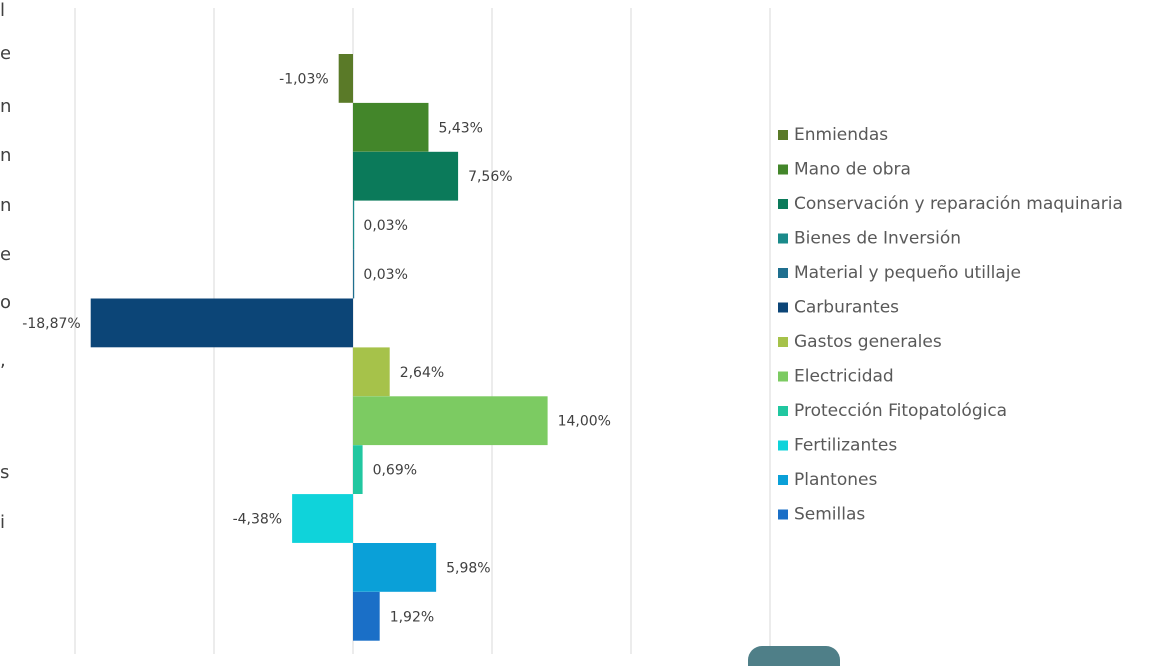  What do you see at coordinates (846, 308) in the screenshot?
I see `legend-label: Carburantes` at bounding box center [846, 308].